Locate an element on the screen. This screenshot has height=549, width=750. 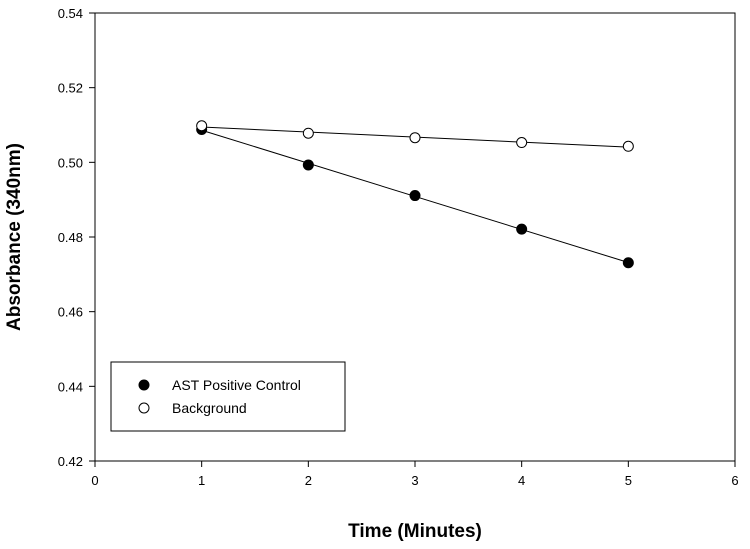
legend-box is located at coordinates (228, 396).